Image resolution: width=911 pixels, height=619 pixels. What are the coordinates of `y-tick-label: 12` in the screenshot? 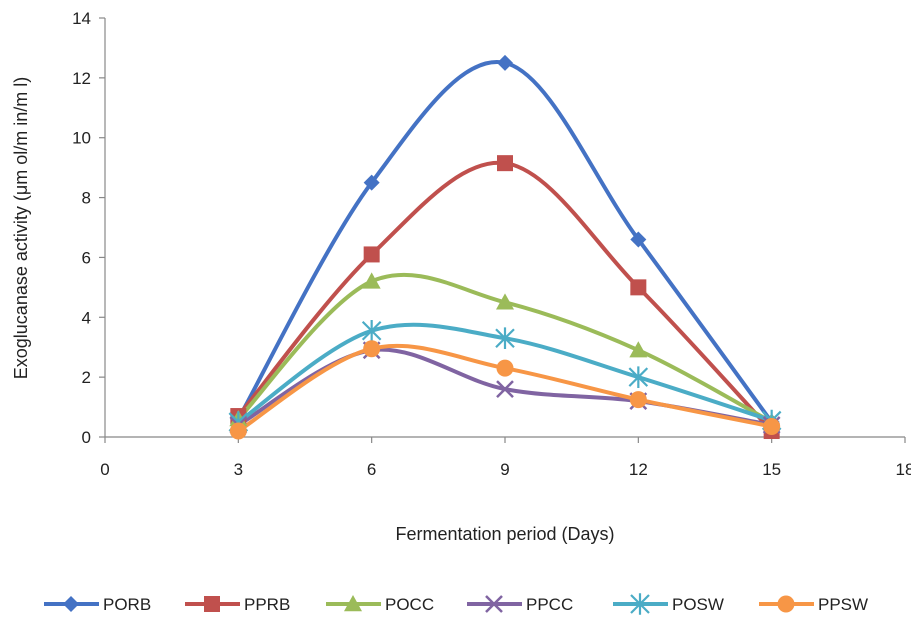 It's located at (81, 78).